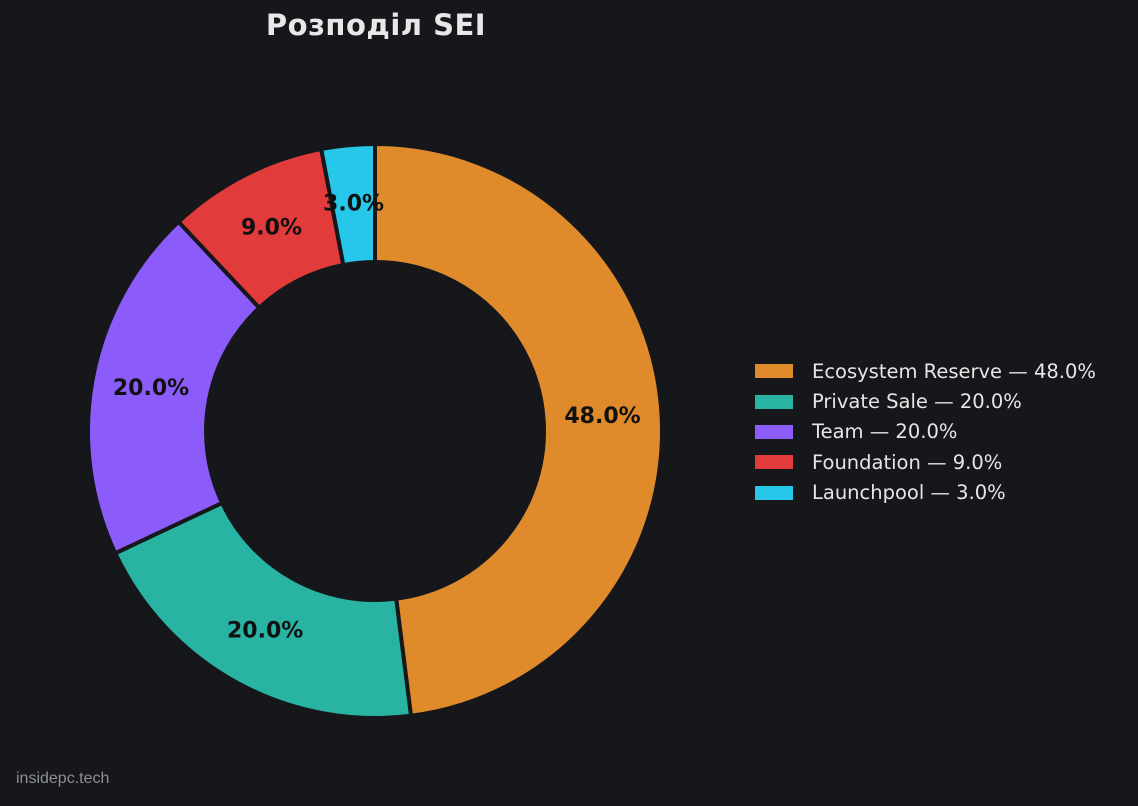  What do you see at coordinates (909, 493) in the screenshot?
I see `legend-label: Launchpool — 3.0%` at bounding box center [909, 493].